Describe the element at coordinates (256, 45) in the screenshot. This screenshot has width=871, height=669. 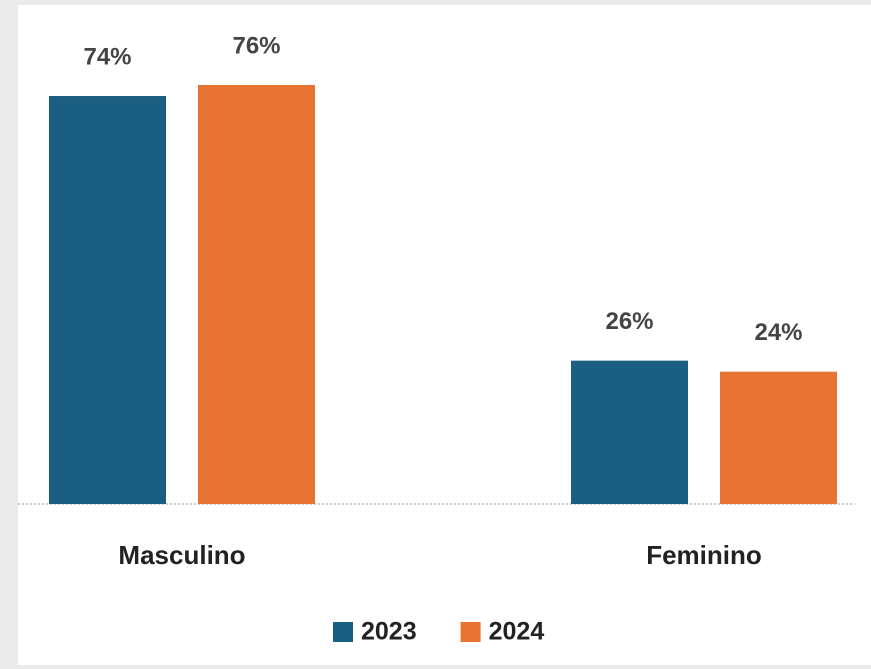
I see `data-label: 76%` at that location.